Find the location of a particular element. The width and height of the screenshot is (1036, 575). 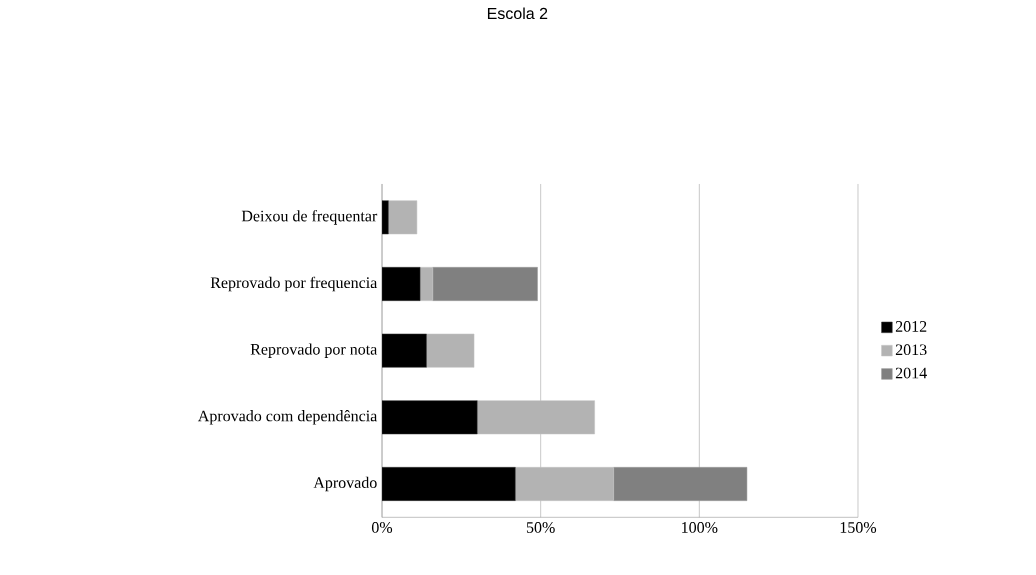

y-tick-label: Deixou de frequentar is located at coordinates (309, 217).